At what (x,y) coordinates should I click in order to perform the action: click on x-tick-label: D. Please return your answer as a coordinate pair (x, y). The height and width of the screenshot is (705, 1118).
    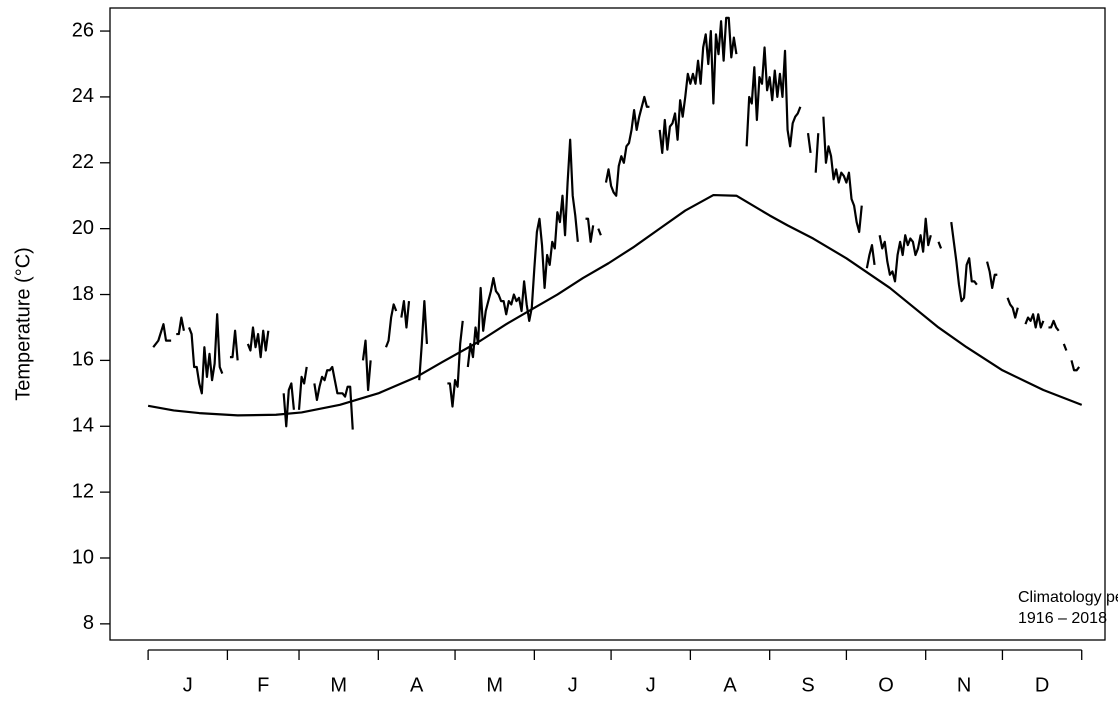
    Looking at the image, I should click on (1042, 685).